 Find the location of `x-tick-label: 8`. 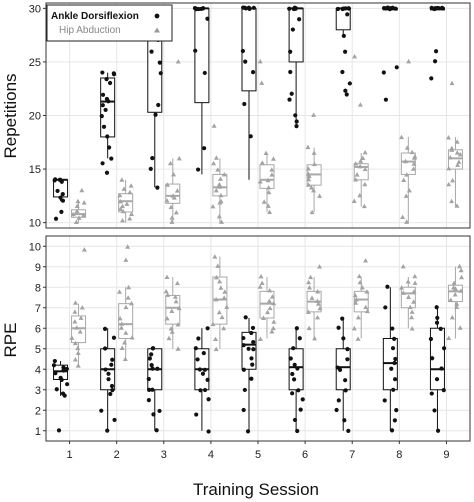

x-tick-label: 8 is located at coordinates (399, 455).